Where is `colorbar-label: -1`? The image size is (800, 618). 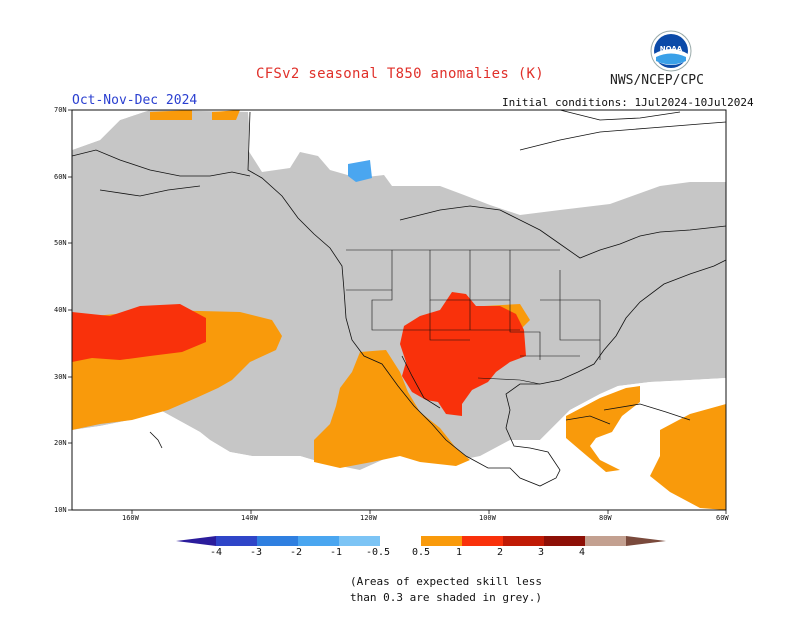
colorbar-label: -1 is located at coordinates (336, 552).